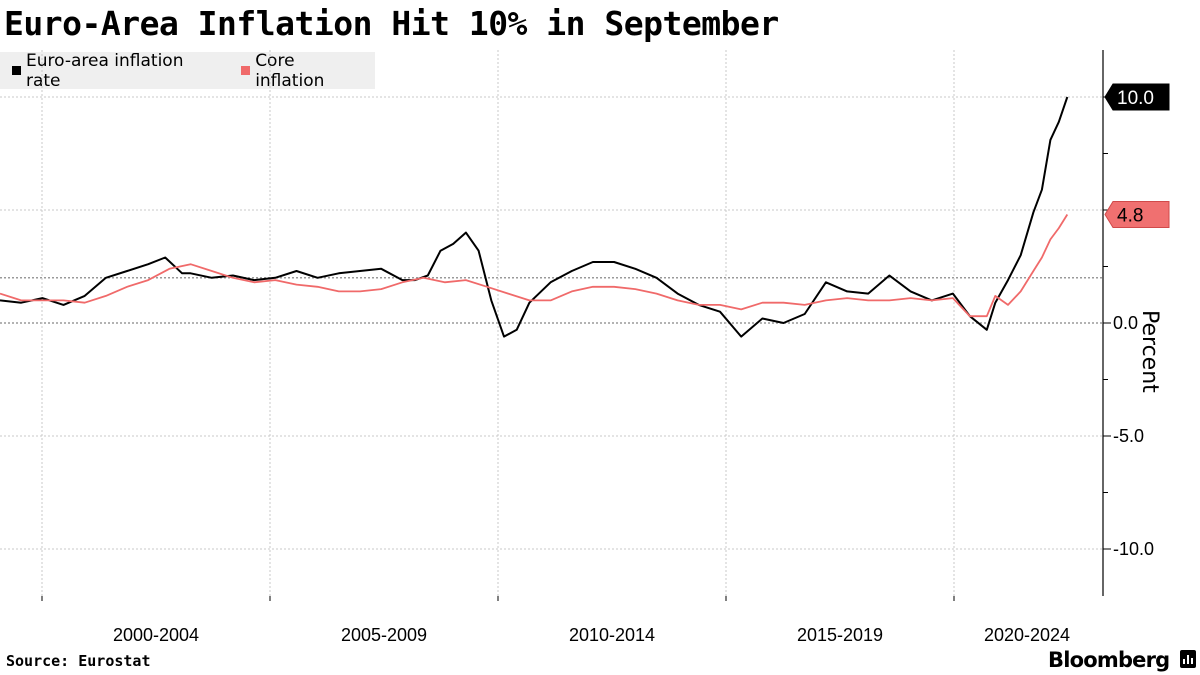 This screenshot has width=1200, height=675. I want to click on legend-label-core: Core inflation, so click(290, 70).